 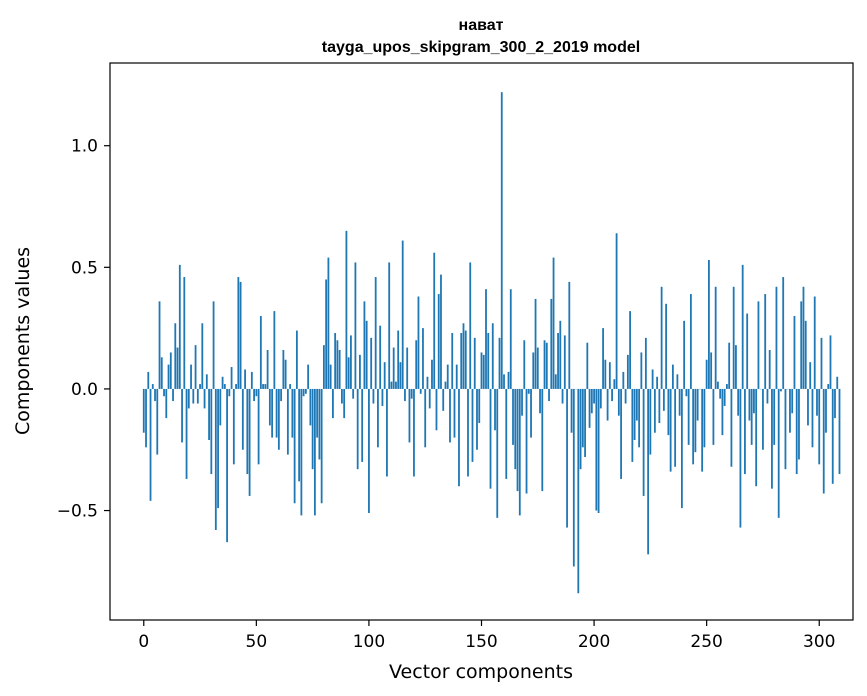 I want to click on x-tick-label: 200, so click(x=594, y=642).